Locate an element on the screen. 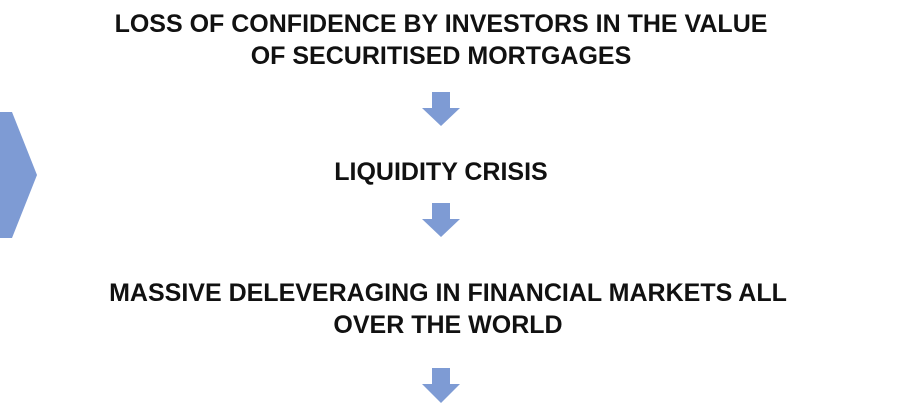 The height and width of the screenshot is (403, 899). chevron is located at coordinates (18, 175).